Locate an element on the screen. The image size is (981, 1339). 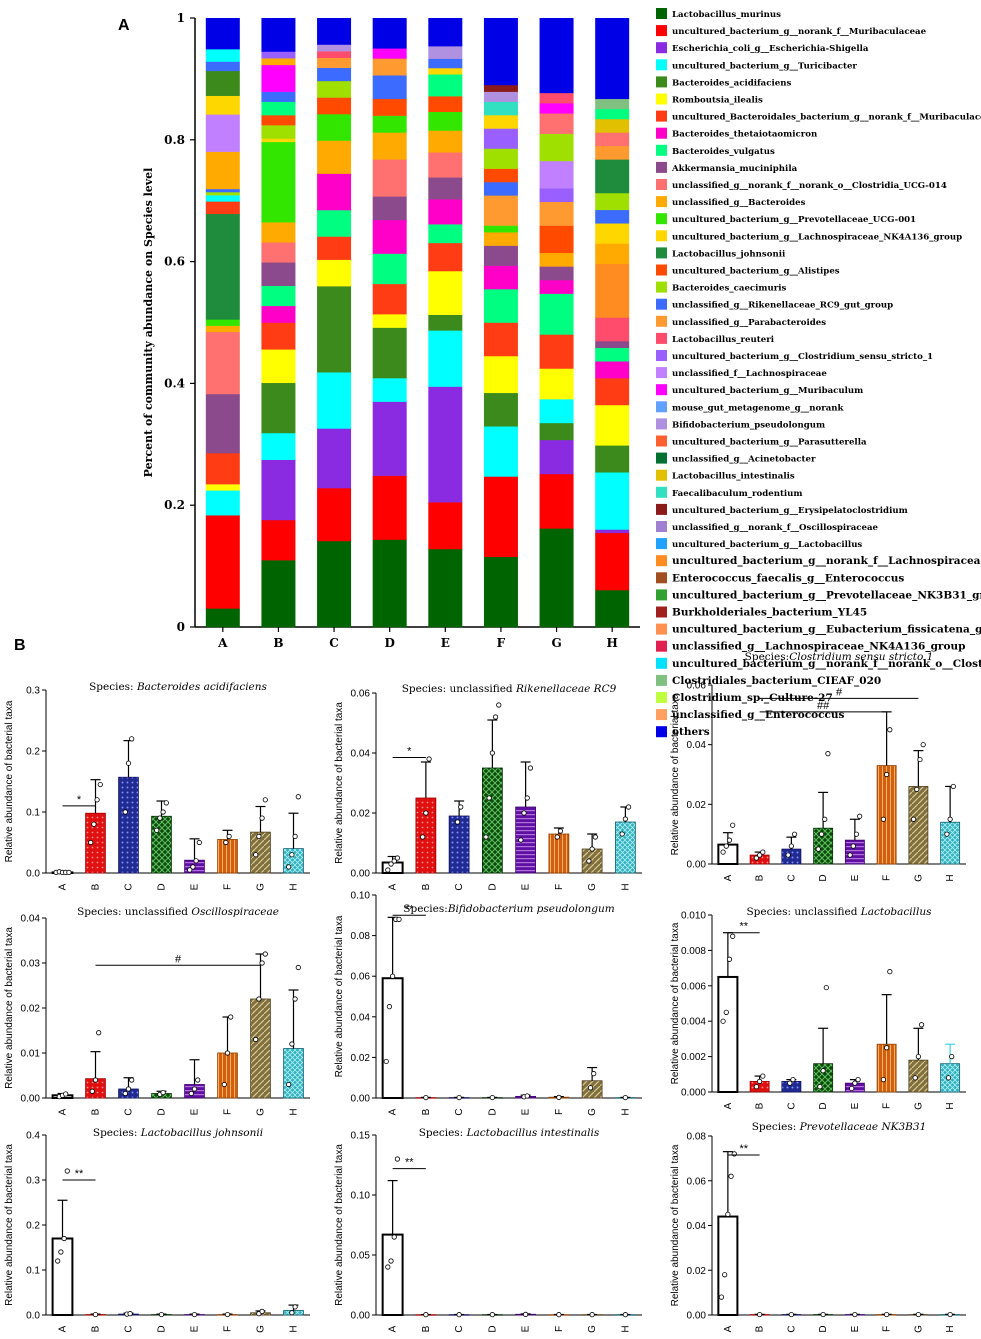
legend-label: Bacteroides_acidifaciens is located at coordinates (731, 83).